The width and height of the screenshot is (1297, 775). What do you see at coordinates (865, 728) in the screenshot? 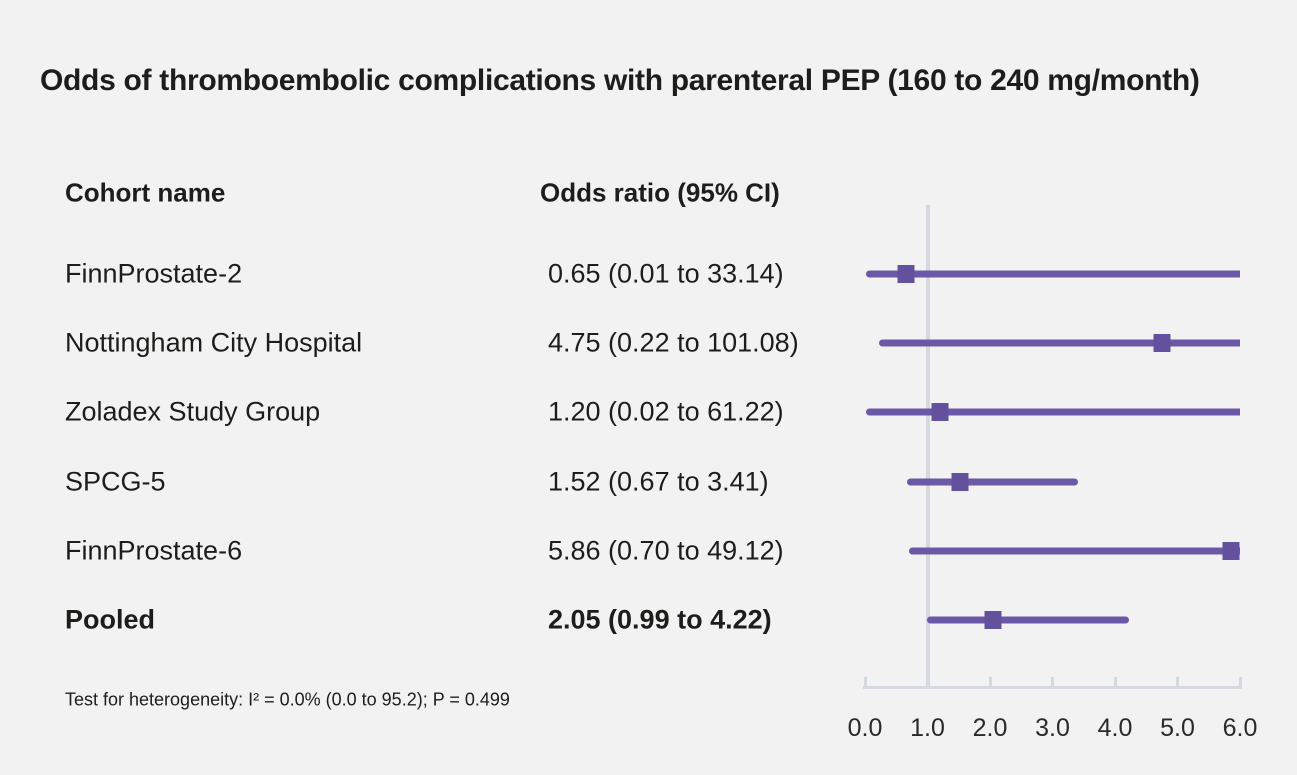
I see `x-axis-tick-label: 0.0` at bounding box center [865, 728].